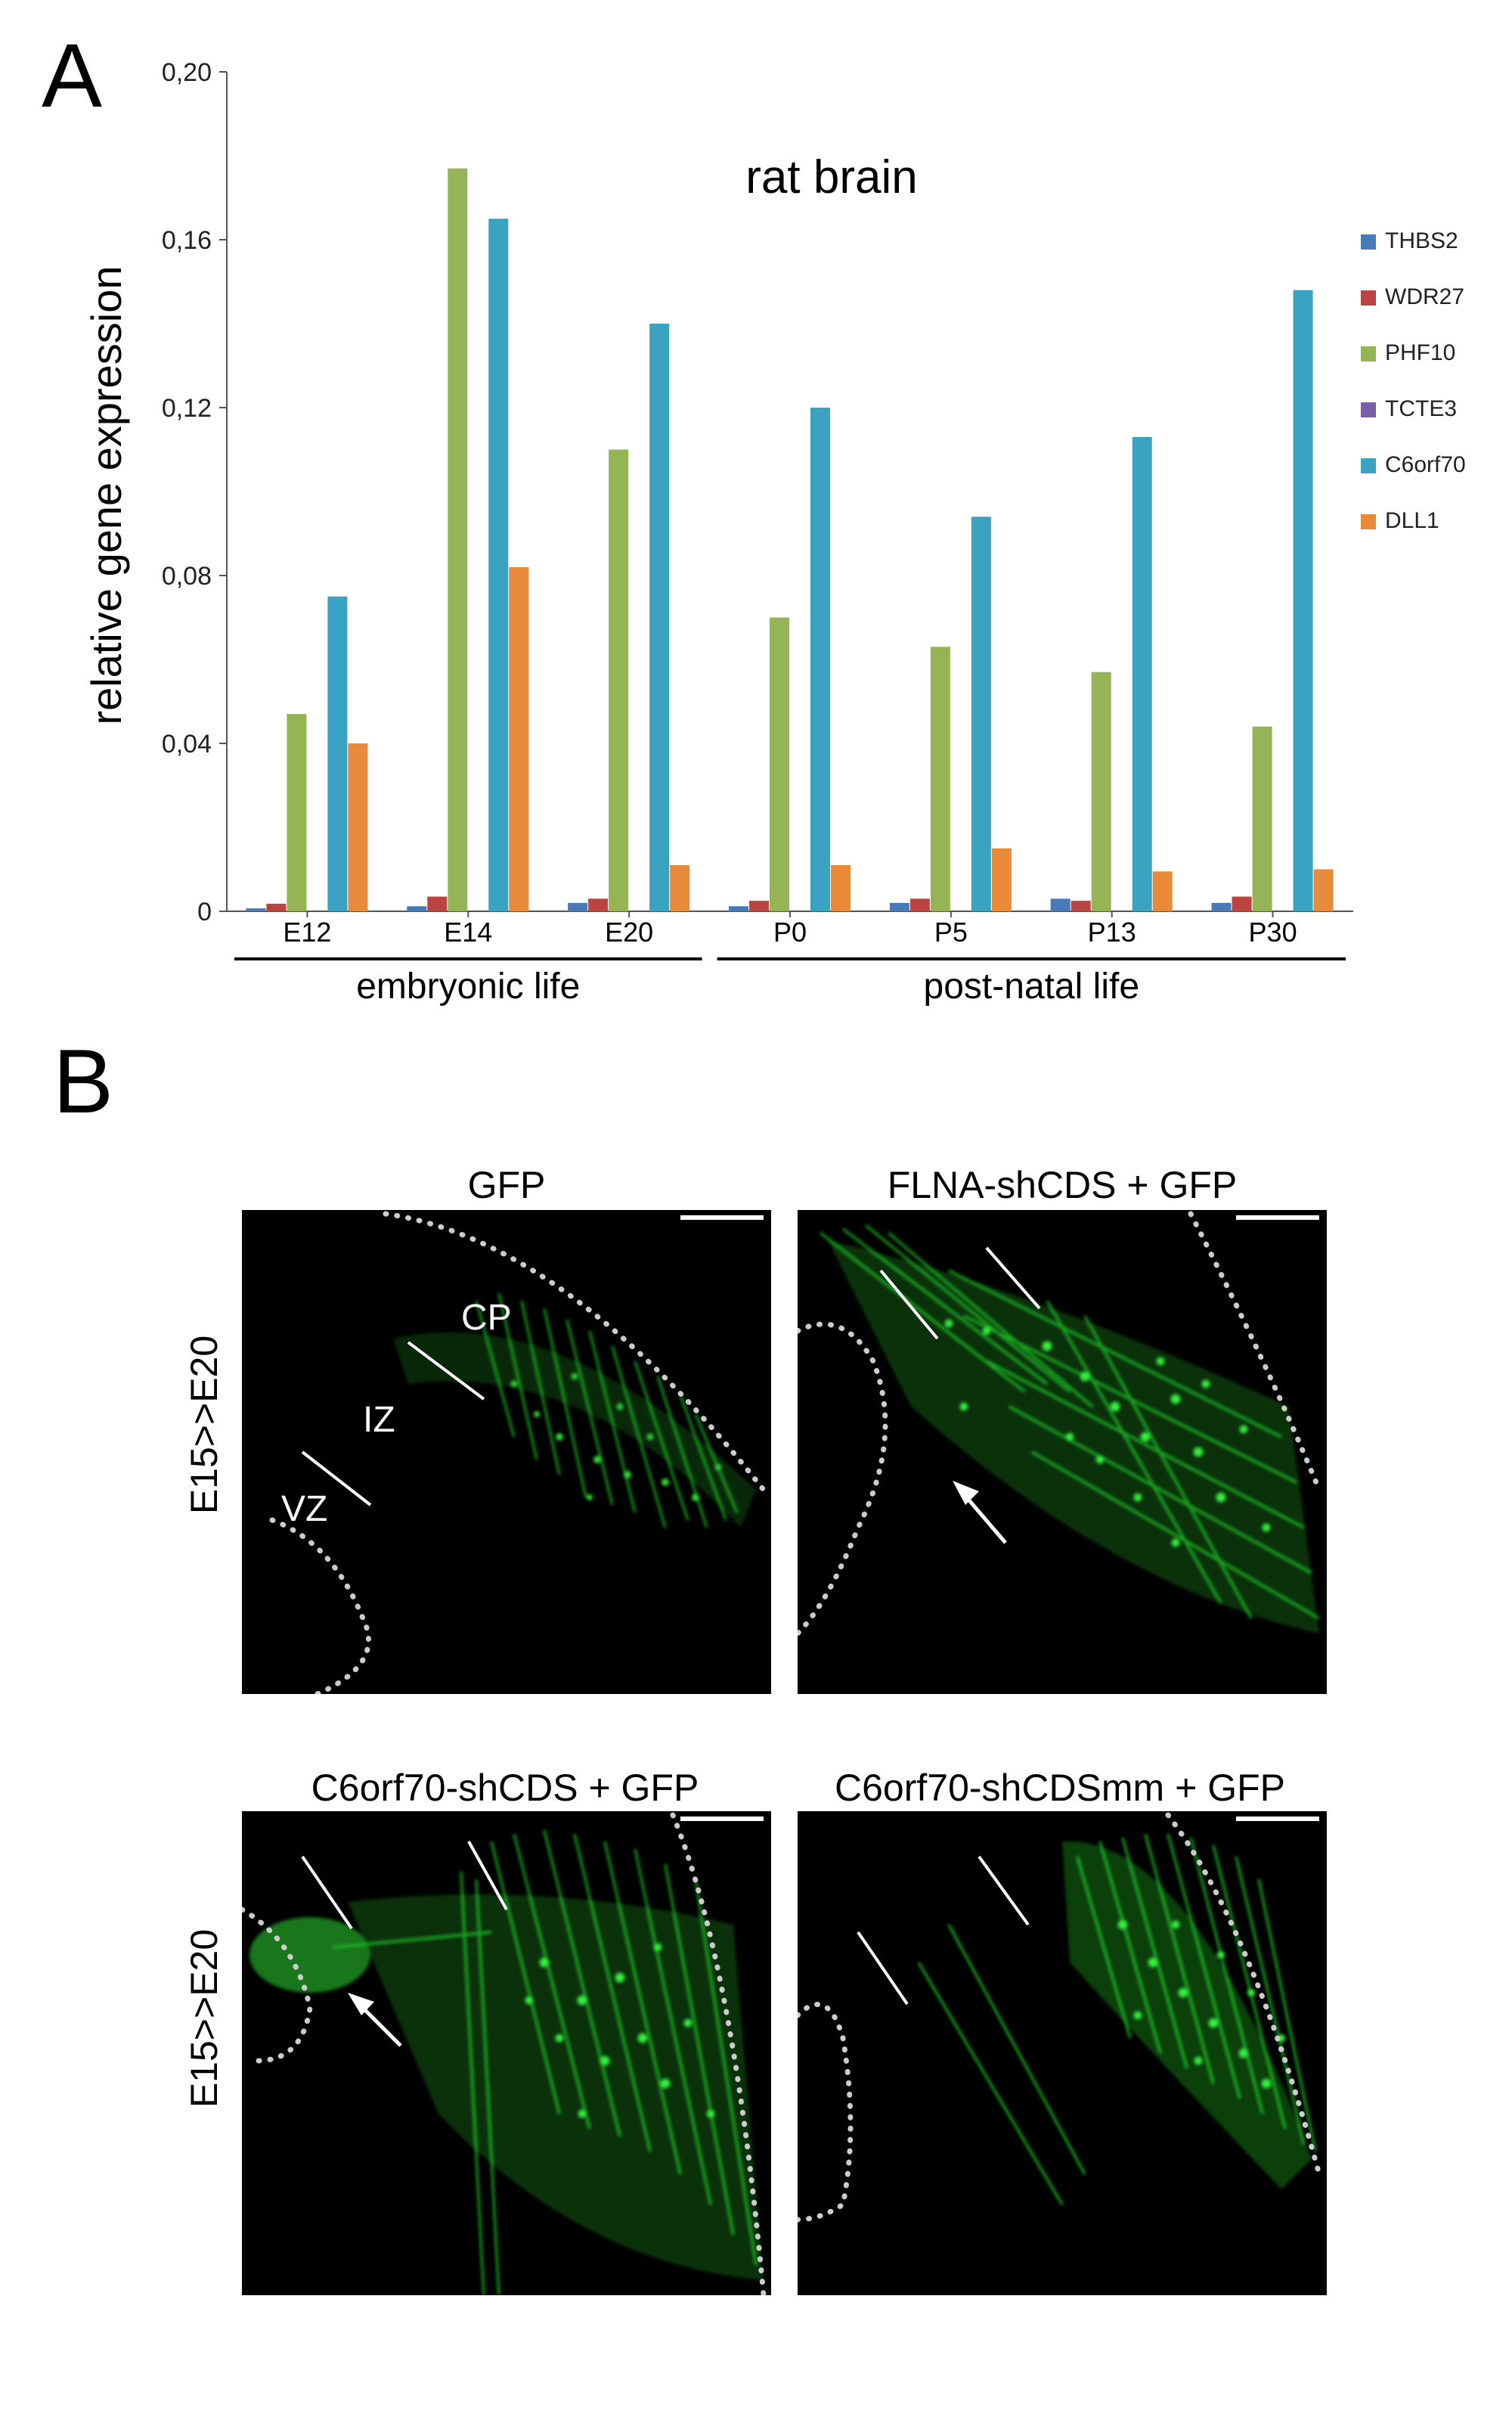 The height and width of the screenshot is (2420, 1512). I want to click on x-tick-label: E20, so click(629, 932).